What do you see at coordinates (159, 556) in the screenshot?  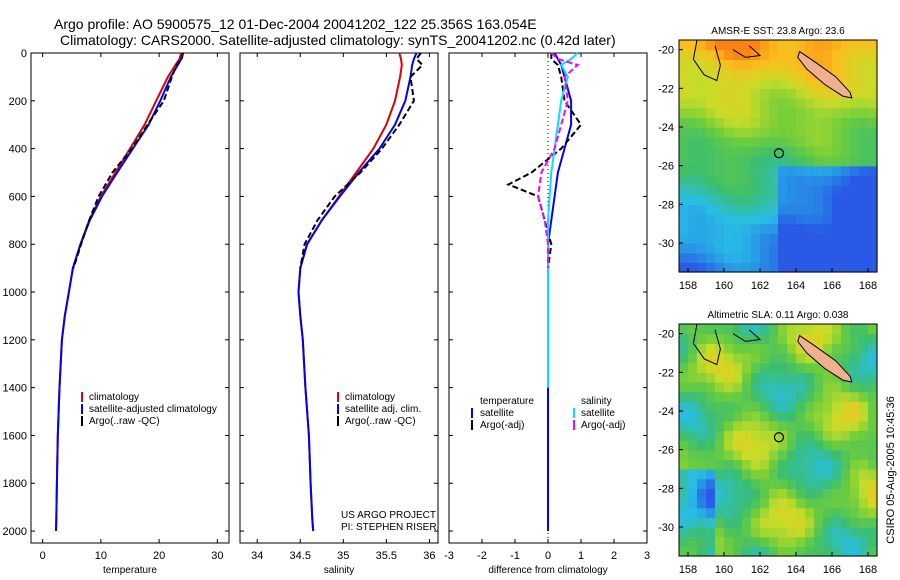 I see `x-tick-label: 20` at bounding box center [159, 556].